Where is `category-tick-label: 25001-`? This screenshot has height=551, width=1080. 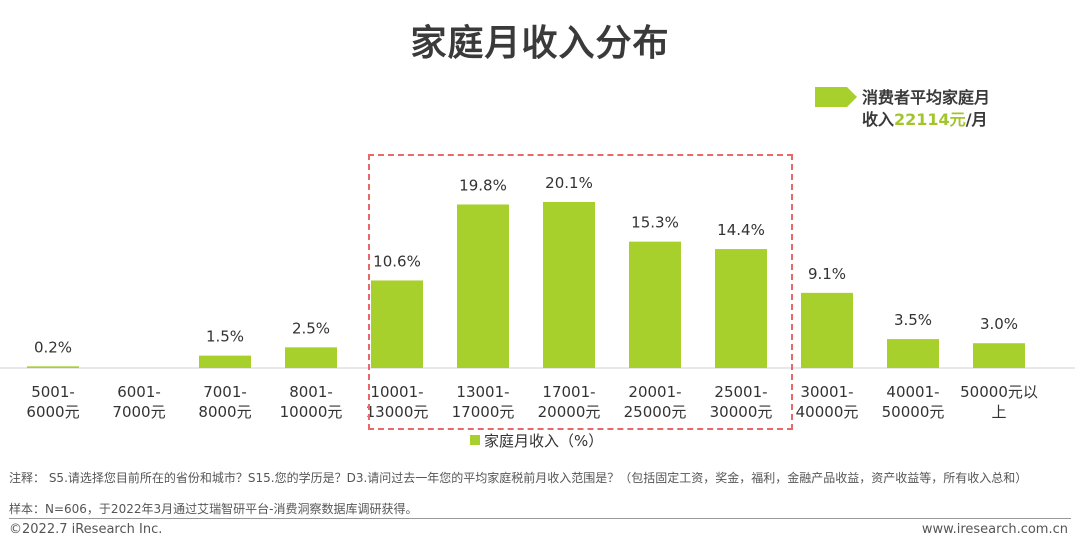 category-tick-label: 25001- is located at coordinates (740, 392).